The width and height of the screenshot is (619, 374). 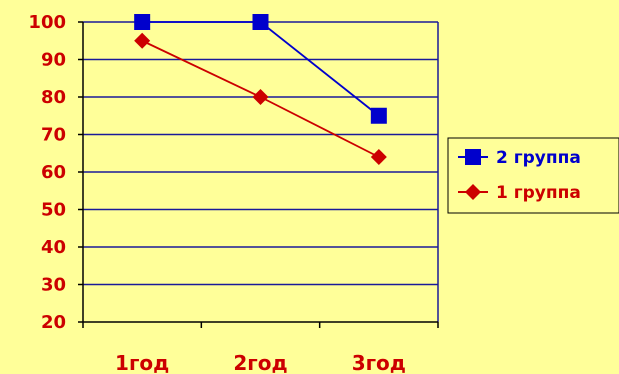 I want to click on legend-label-1: 1 группа, so click(x=538, y=193).